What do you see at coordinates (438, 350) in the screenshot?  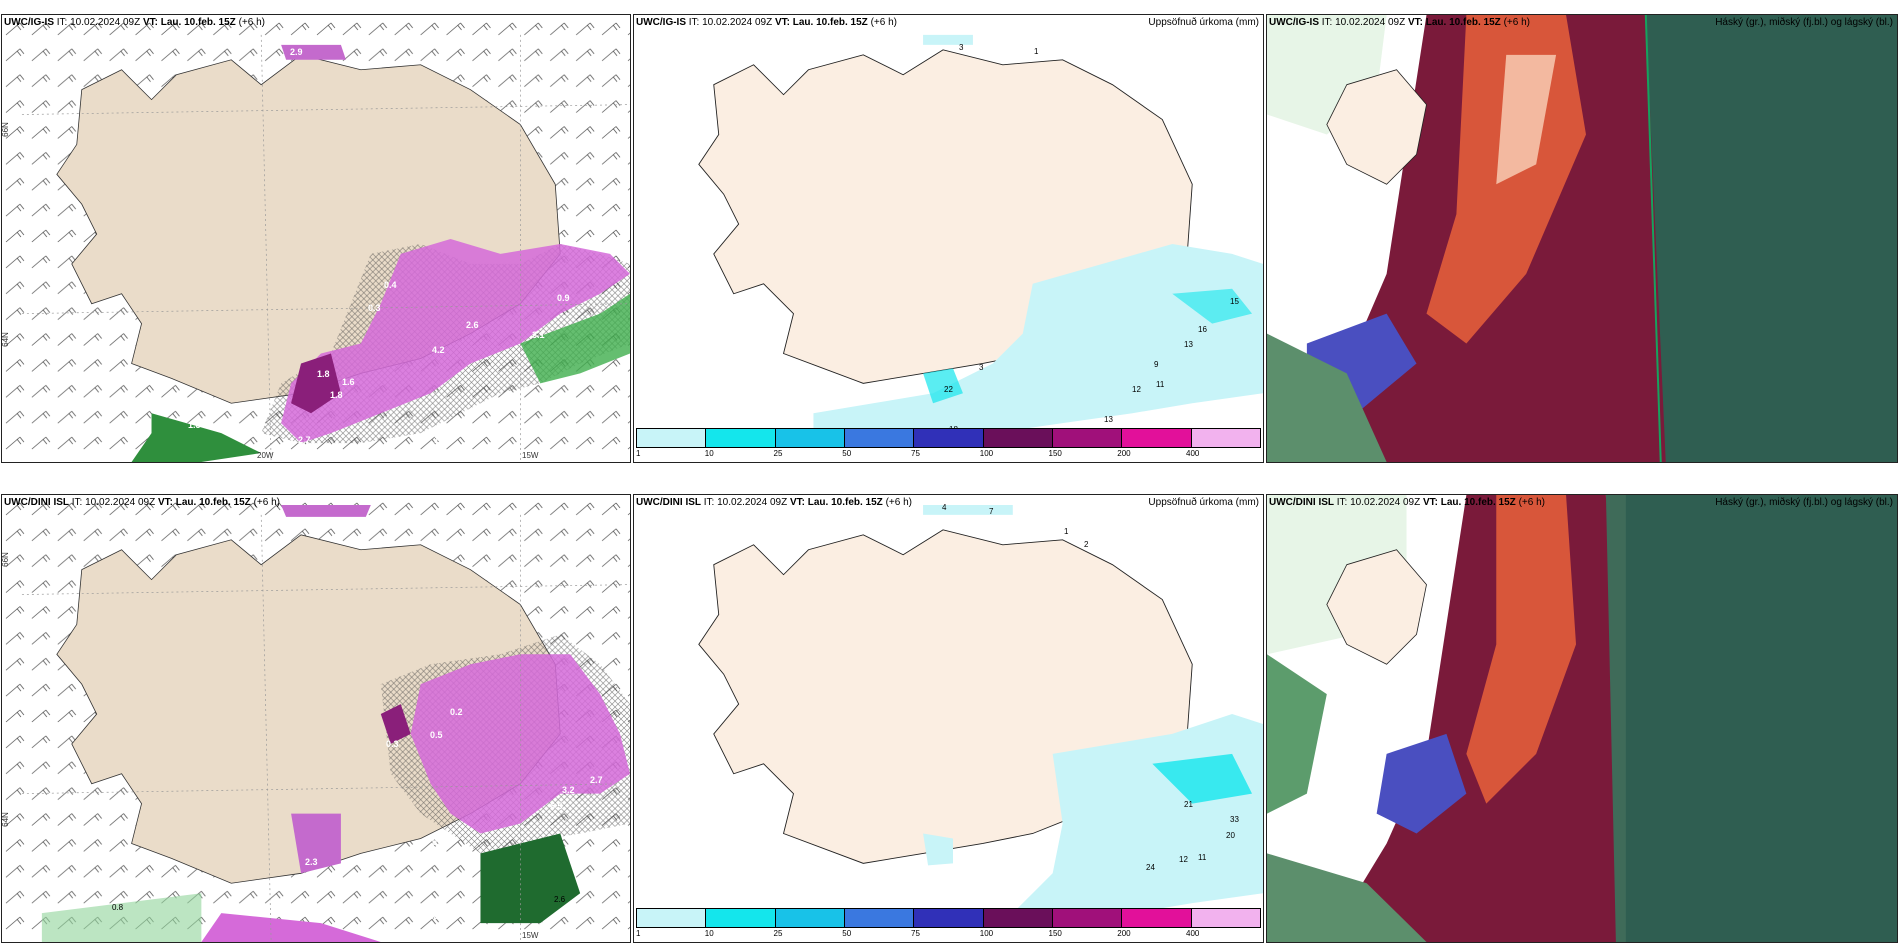 I see `value-label: 4.2` at bounding box center [438, 350].